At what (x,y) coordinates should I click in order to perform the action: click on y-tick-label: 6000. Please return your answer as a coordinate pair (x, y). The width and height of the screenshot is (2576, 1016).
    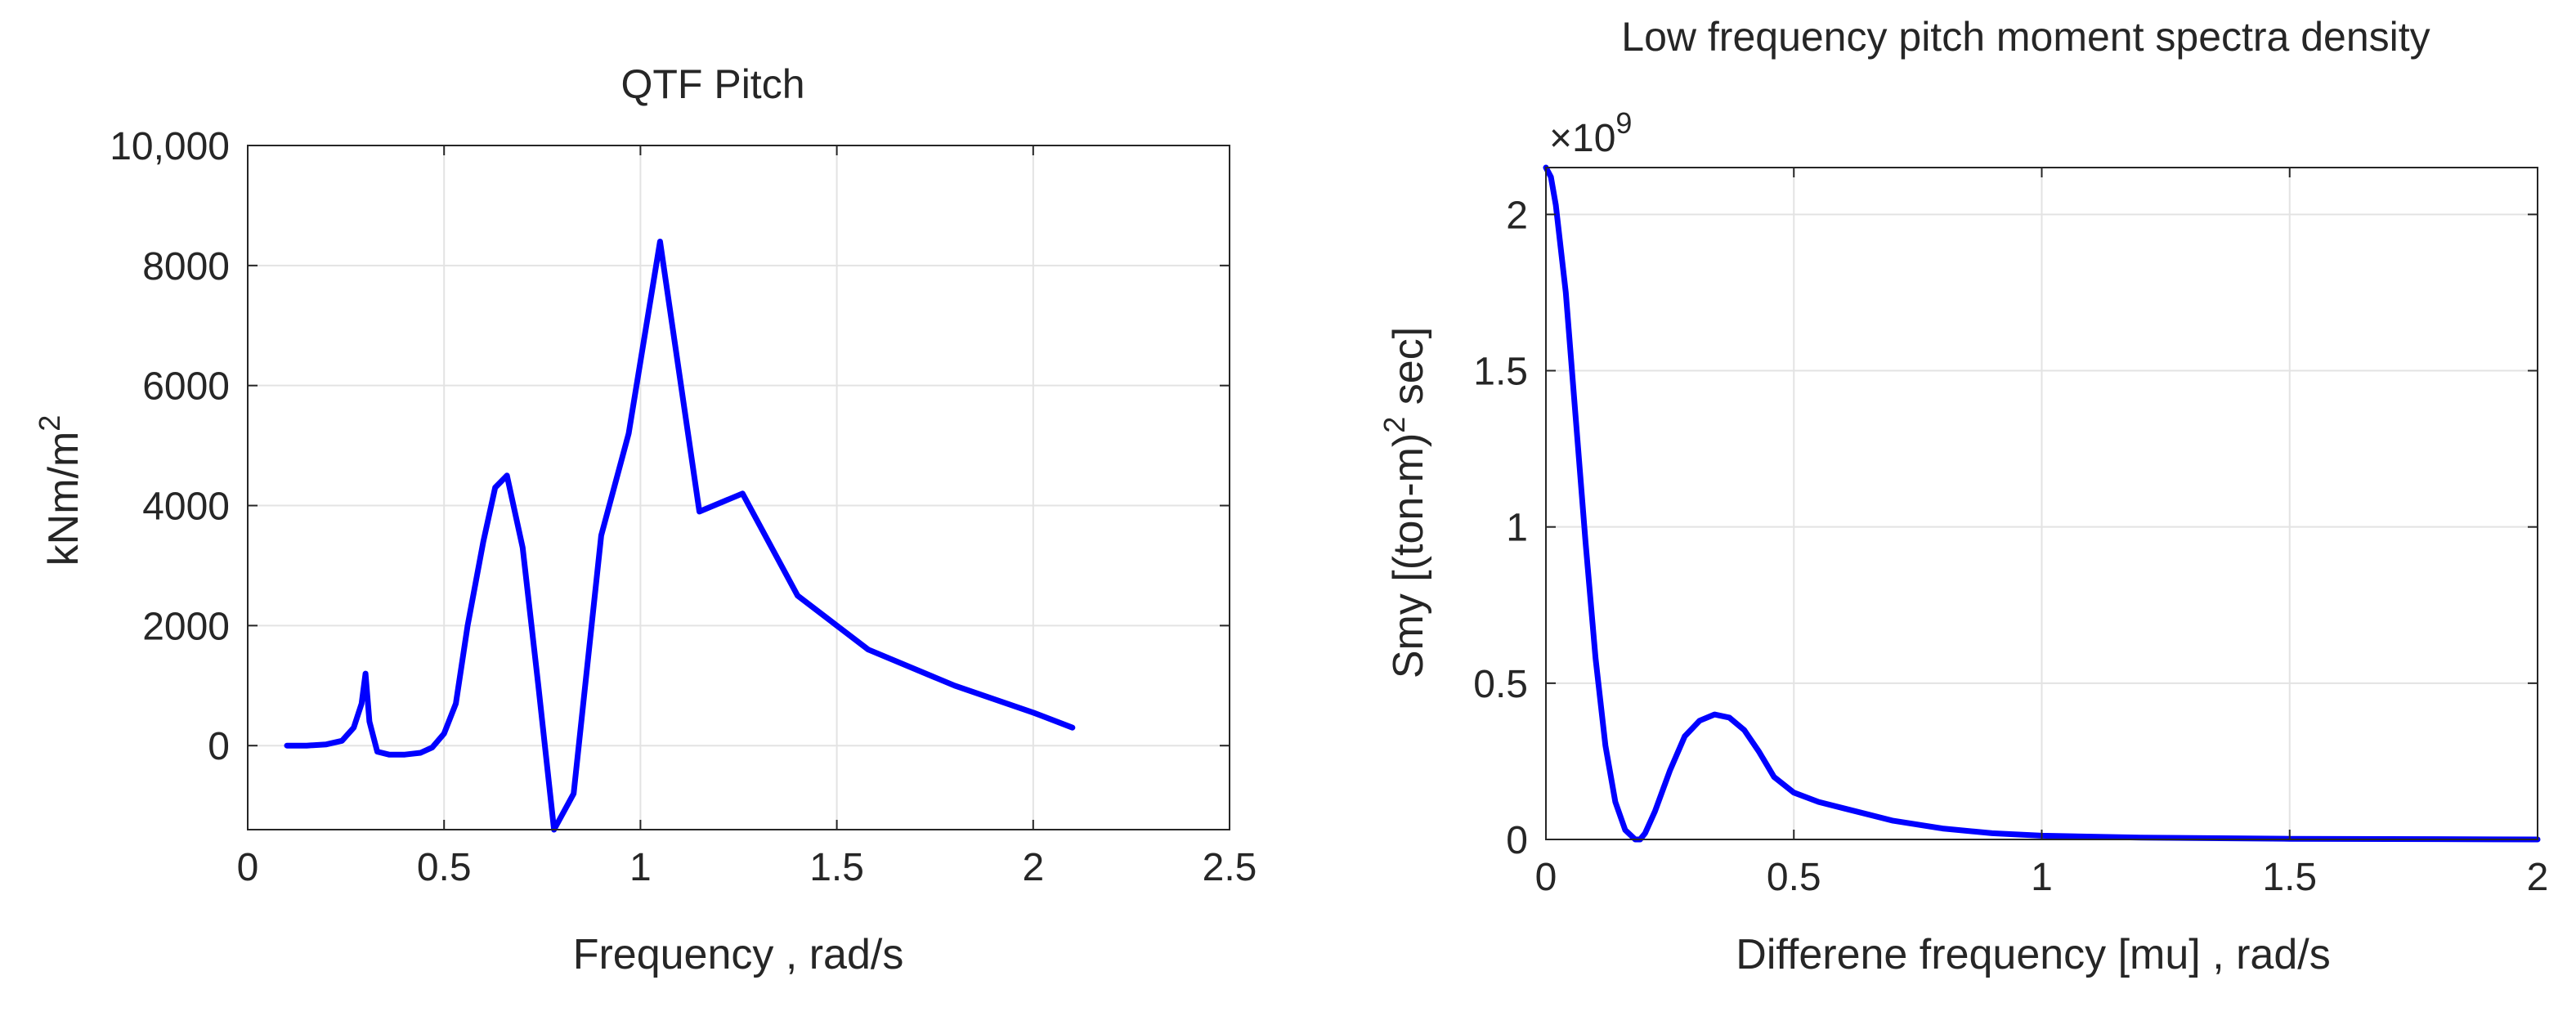
    Looking at the image, I should click on (186, 387).